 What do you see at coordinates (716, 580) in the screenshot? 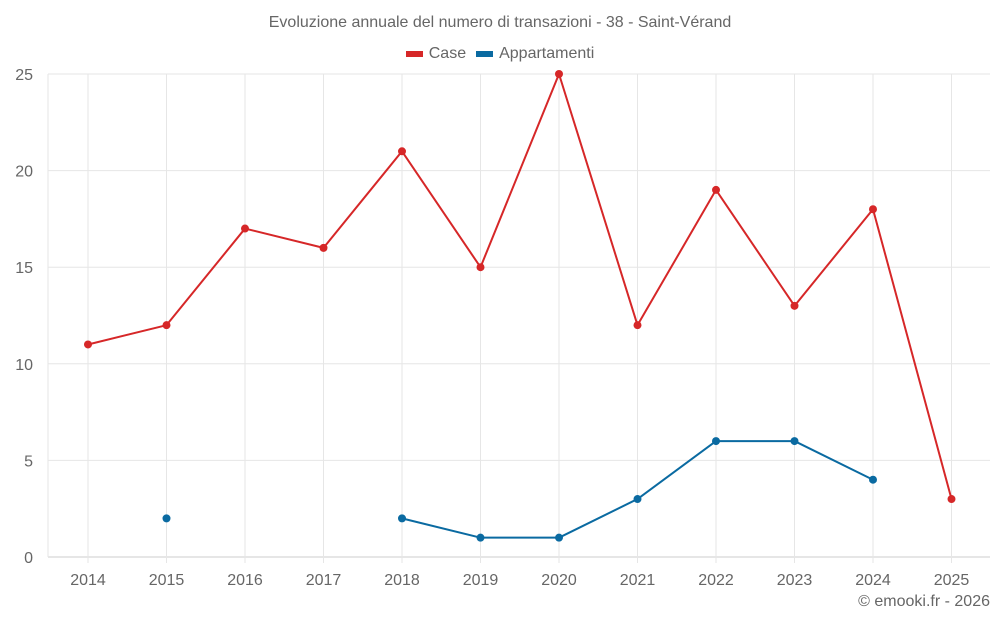
I see `x-tick-label: 2022` at bounding box center [716, 580].